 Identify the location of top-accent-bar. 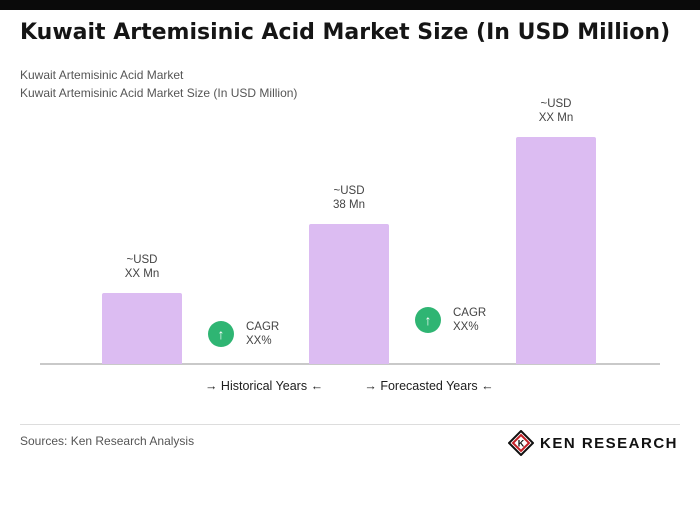
(350, 5).